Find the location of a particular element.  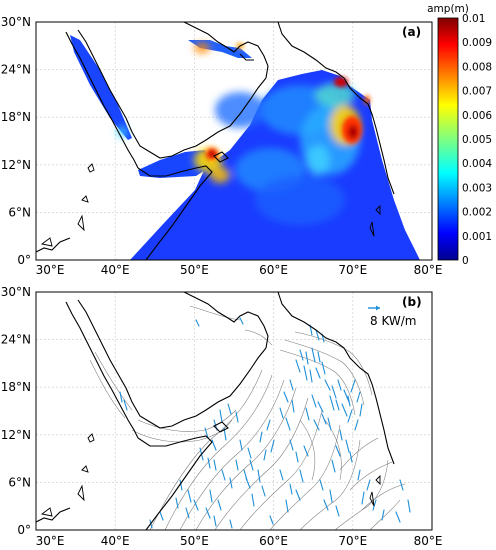

panel-b-xtick-0: 30°E is located at coordinates (50, 541).